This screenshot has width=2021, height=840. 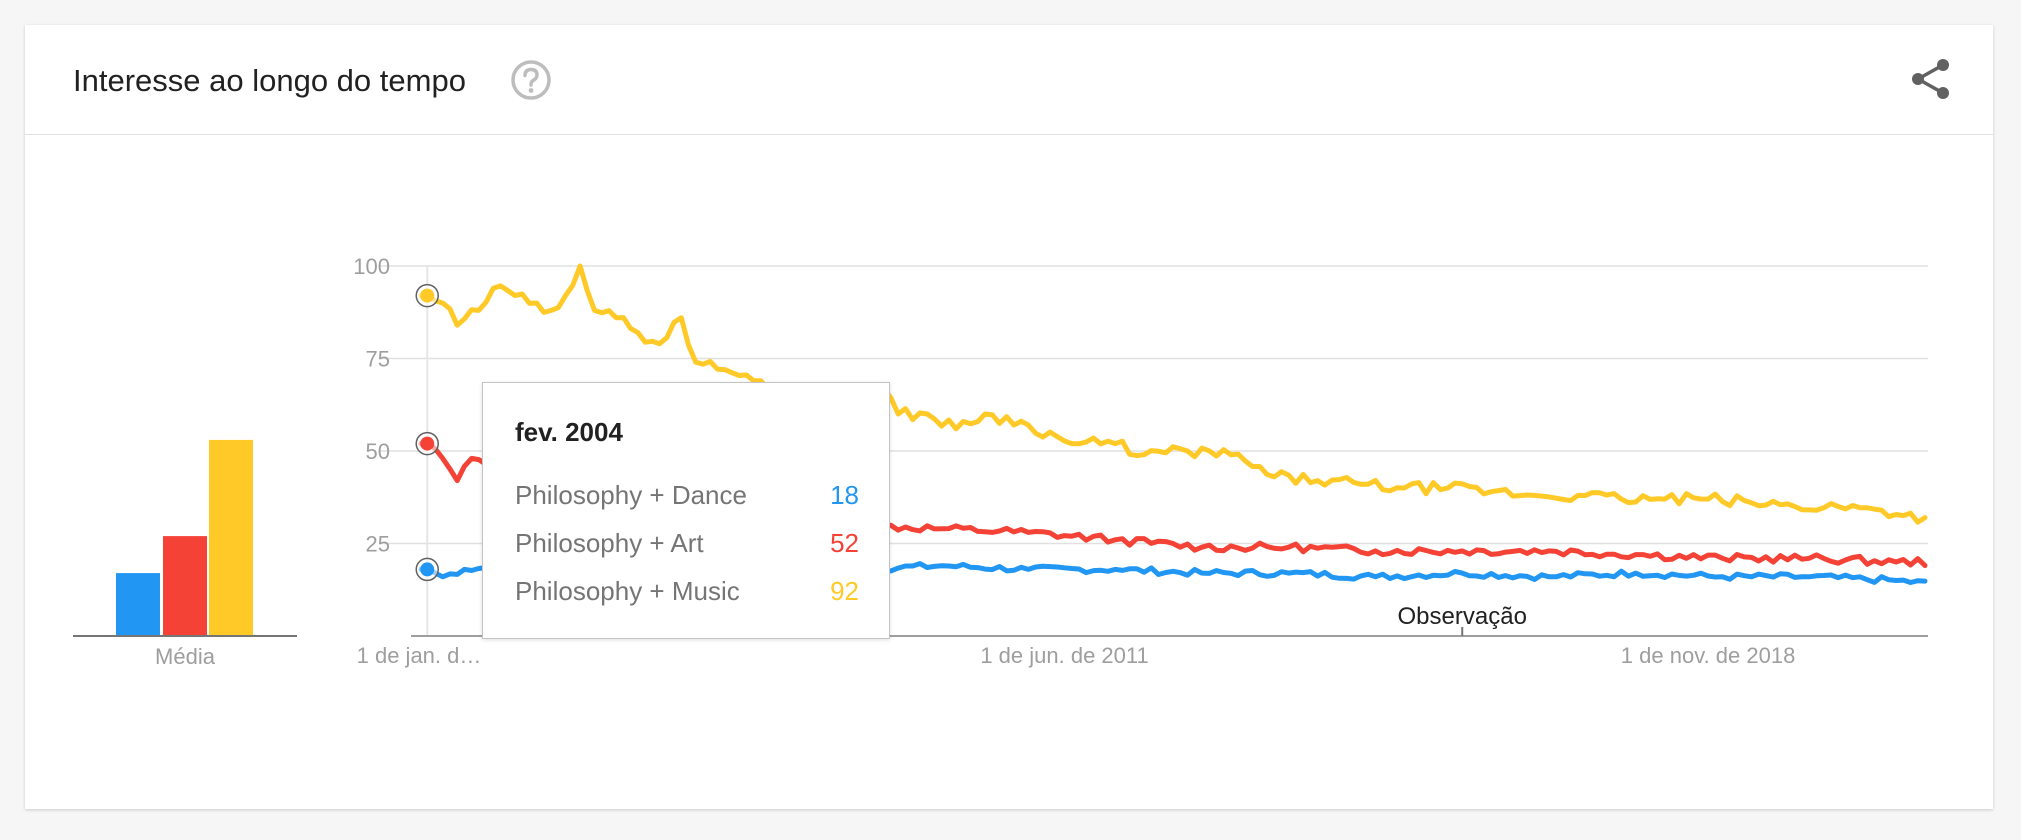 What do you see at coordinates (1931, 79) in the screenshot?
I see `share-icon` at bounding box center [1931, 79].